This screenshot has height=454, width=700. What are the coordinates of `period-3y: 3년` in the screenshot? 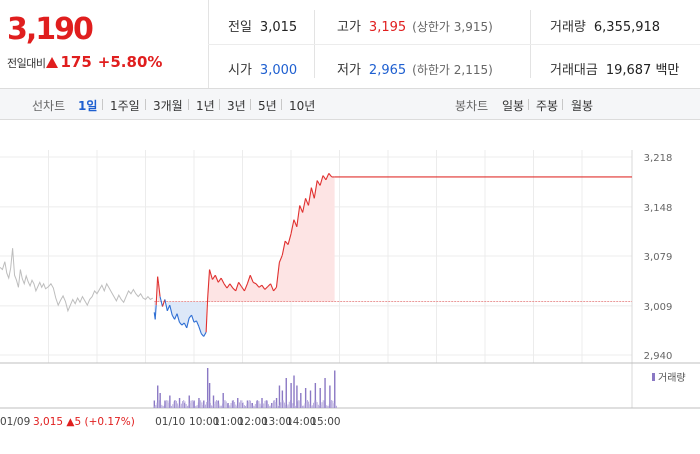 It's located at (236, 106).